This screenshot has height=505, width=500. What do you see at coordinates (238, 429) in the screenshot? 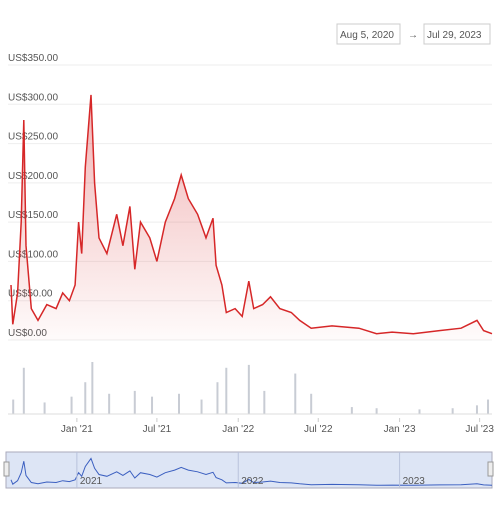
I see `x-tick-label: Jan '22` at bounding box center [238, 429].